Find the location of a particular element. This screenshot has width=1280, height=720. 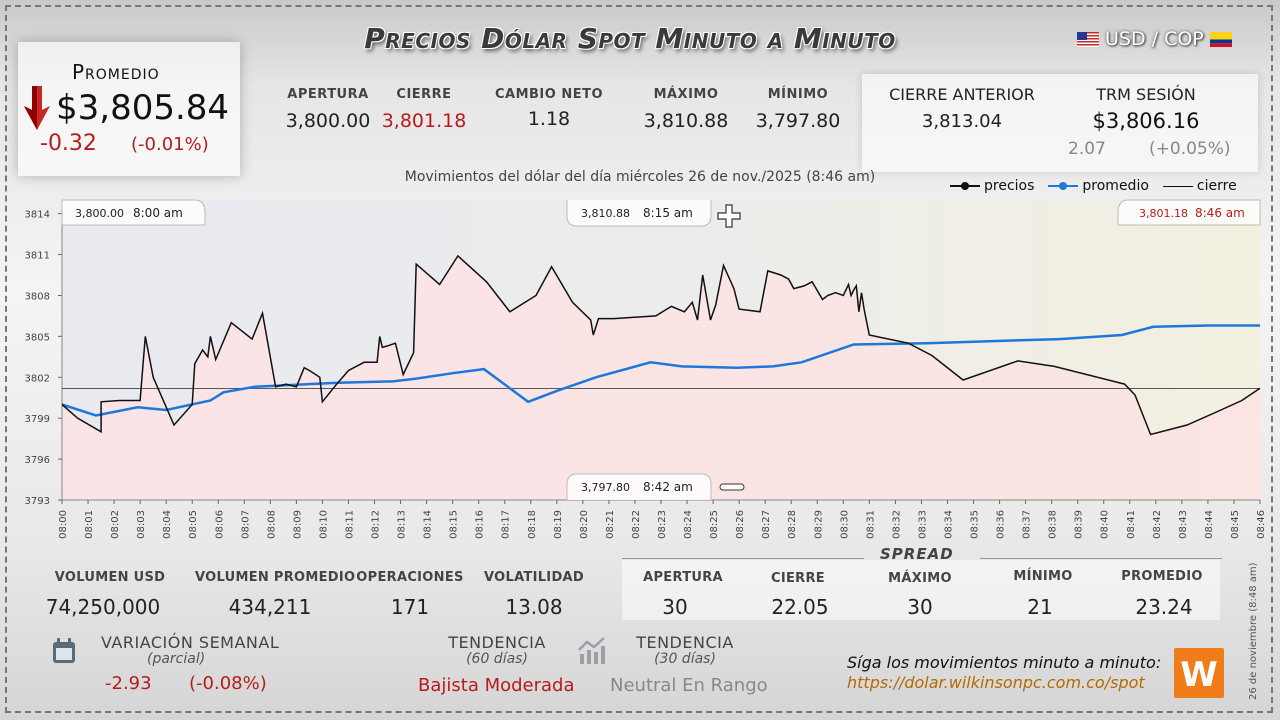

annotation-cierre-box is located at coordinates (1189, 212).